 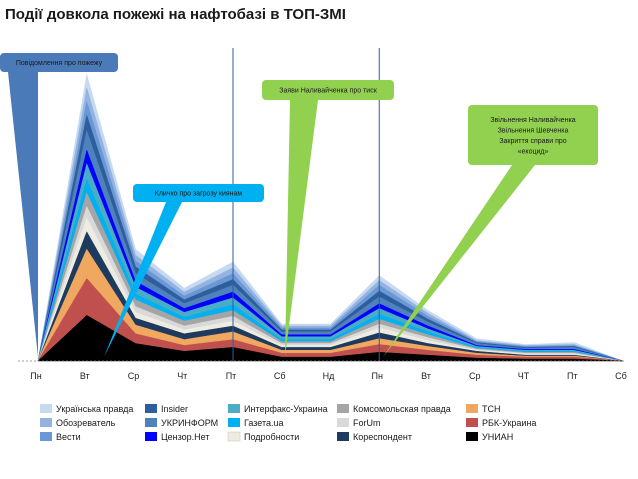 I want to click on callout-label: Повідомлення про пожежу, so click(x=59, y=63).